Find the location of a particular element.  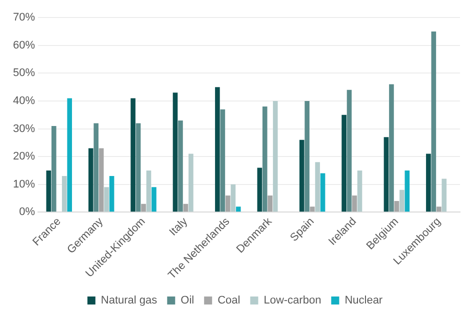

y-tick-label: 20% is located at coordinates (24, 156).